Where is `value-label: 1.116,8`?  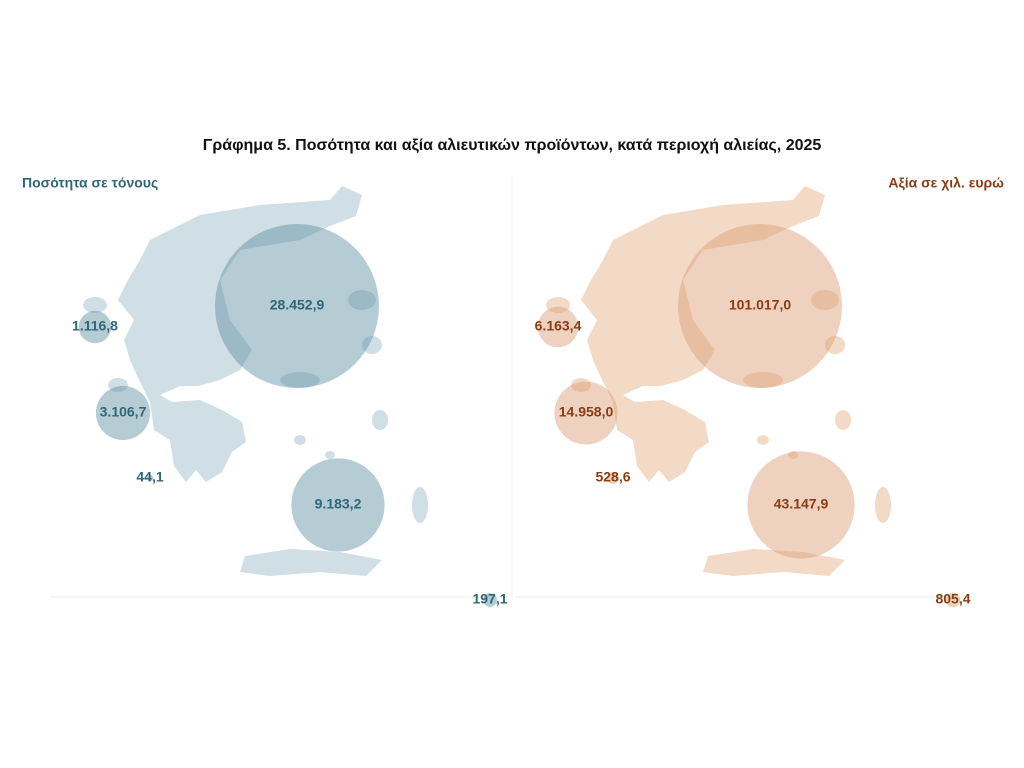
value-label: 1.116,8 is located at coordinates (95, 326).